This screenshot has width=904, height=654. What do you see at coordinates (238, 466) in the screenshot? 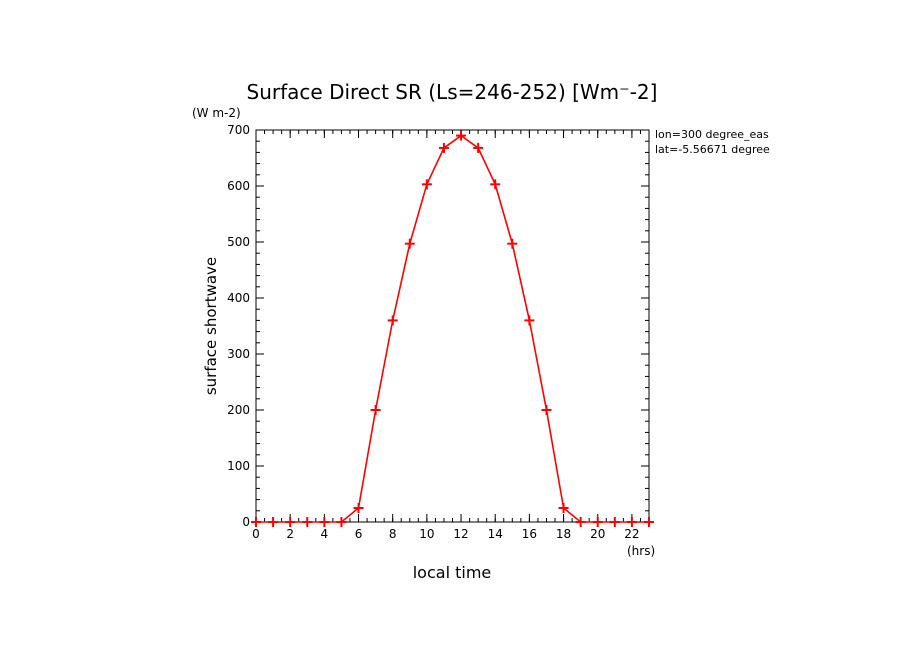
I see `y-tick-label: 100` at bounding box center [238, 466].